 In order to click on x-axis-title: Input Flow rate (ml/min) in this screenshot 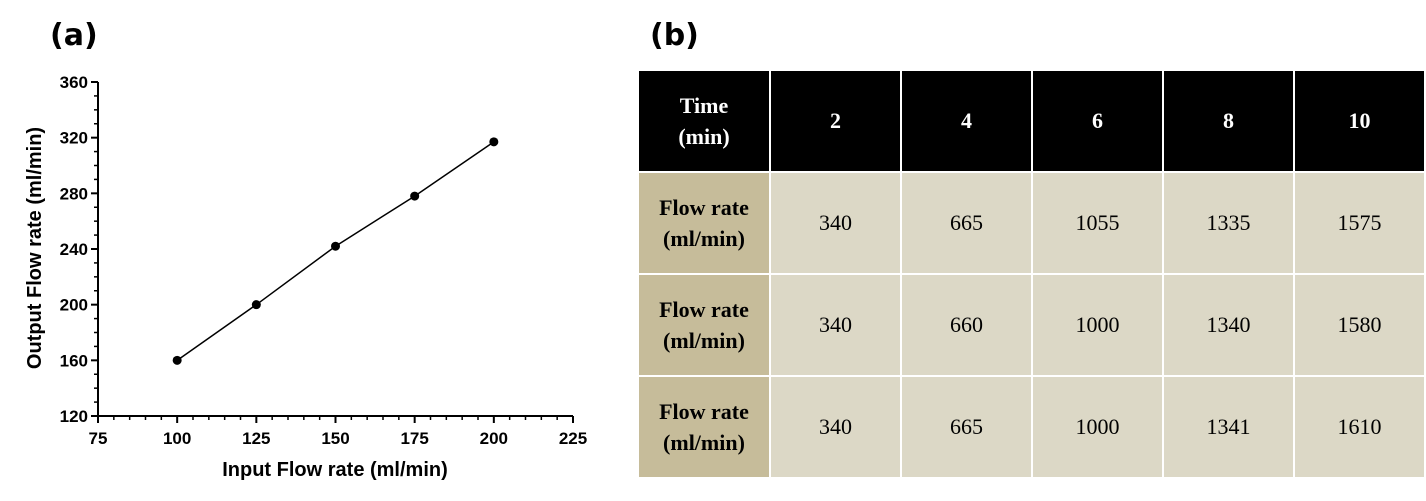, I will do `click(335, 470)`.